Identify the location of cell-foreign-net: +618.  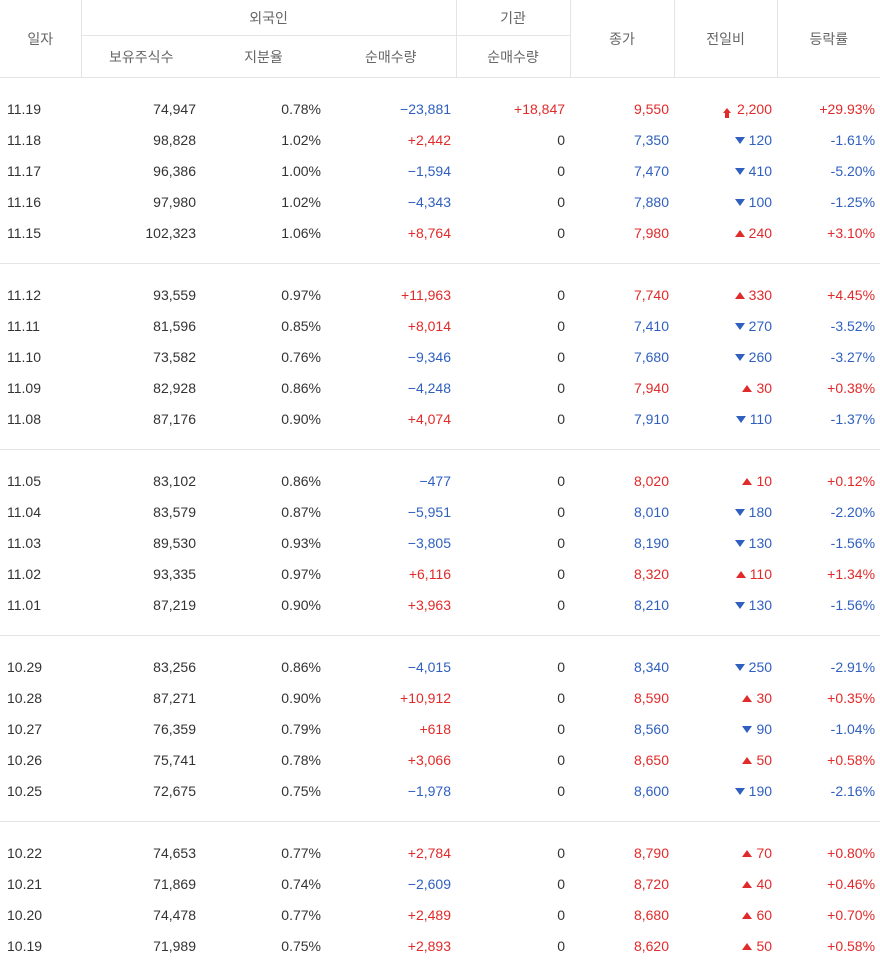
(391, 728).